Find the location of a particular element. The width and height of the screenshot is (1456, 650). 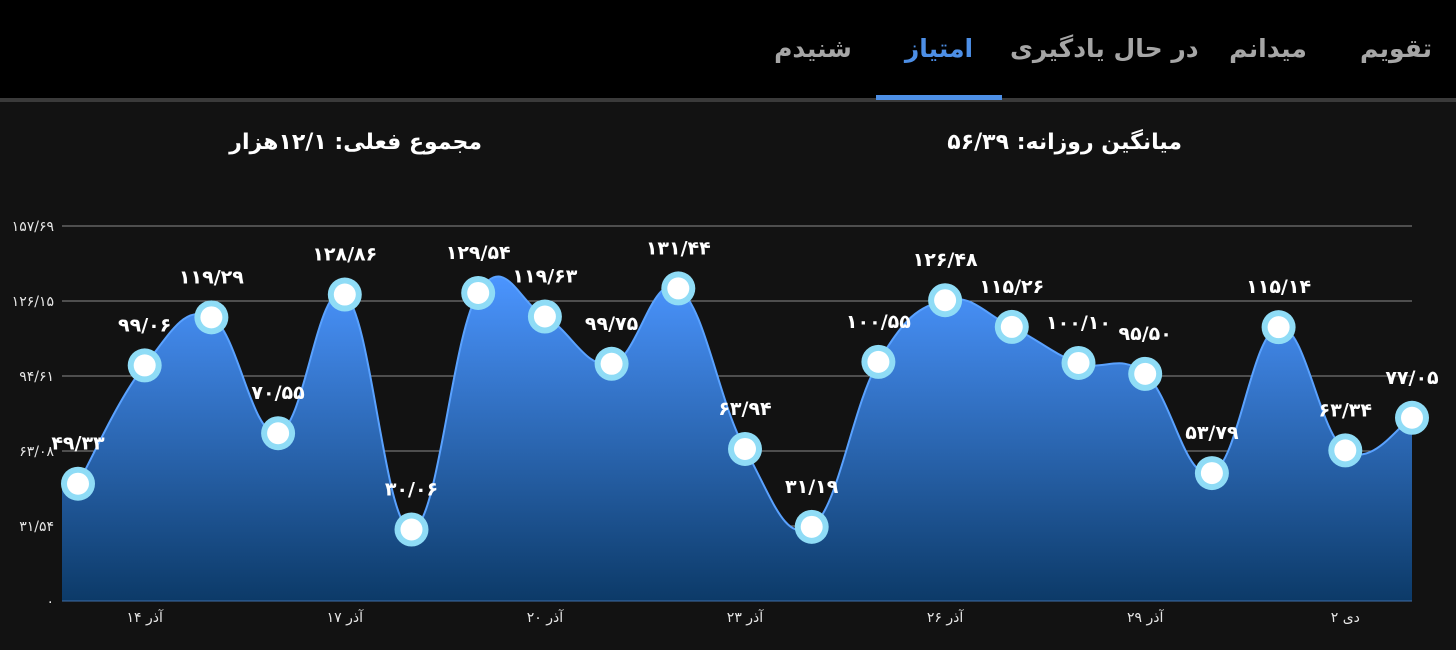

tab-learning: در حال یادگیری is located at coordinates (1104, 48).